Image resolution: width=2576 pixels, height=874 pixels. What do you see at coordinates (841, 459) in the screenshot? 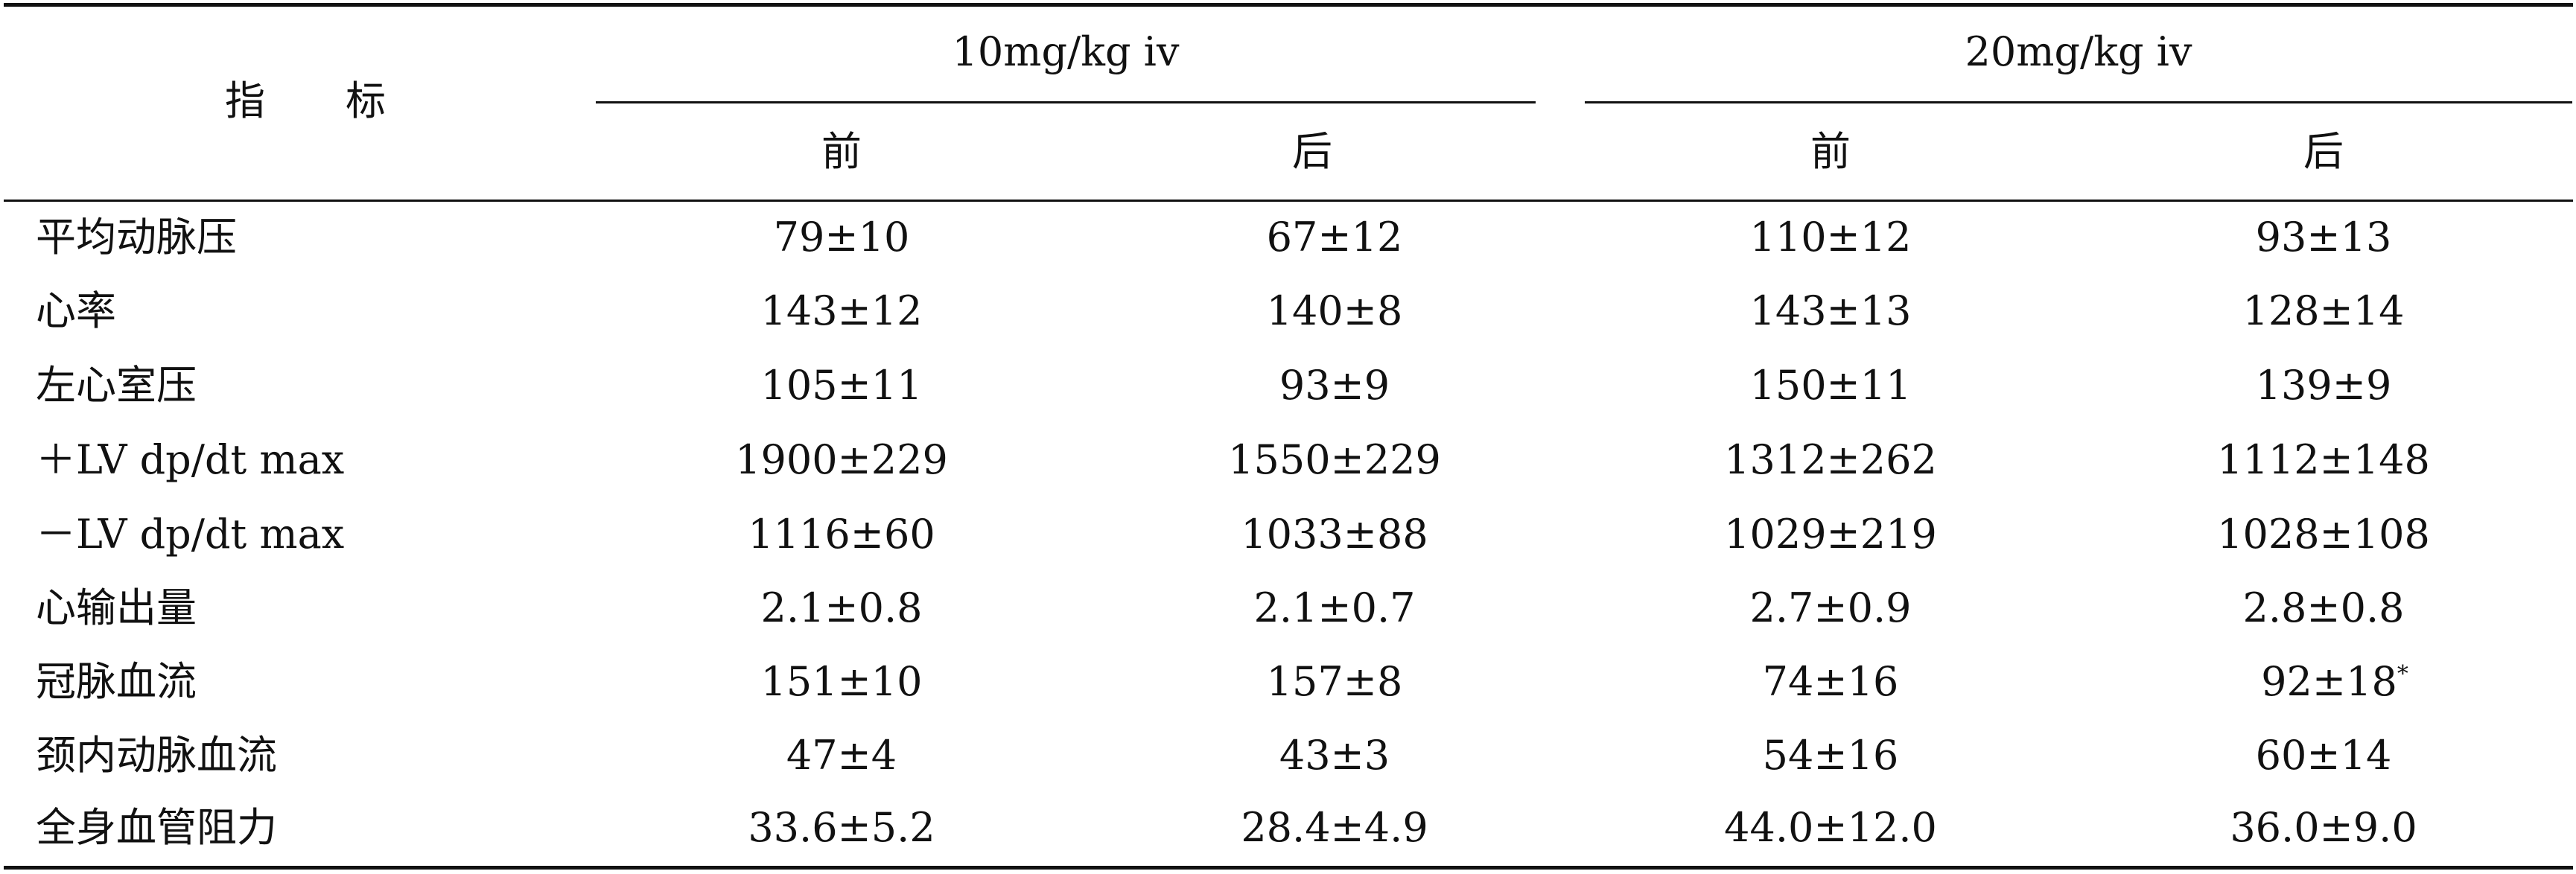
I see `value-10mg-before: 1900±229` at bounding box center [841, 459].